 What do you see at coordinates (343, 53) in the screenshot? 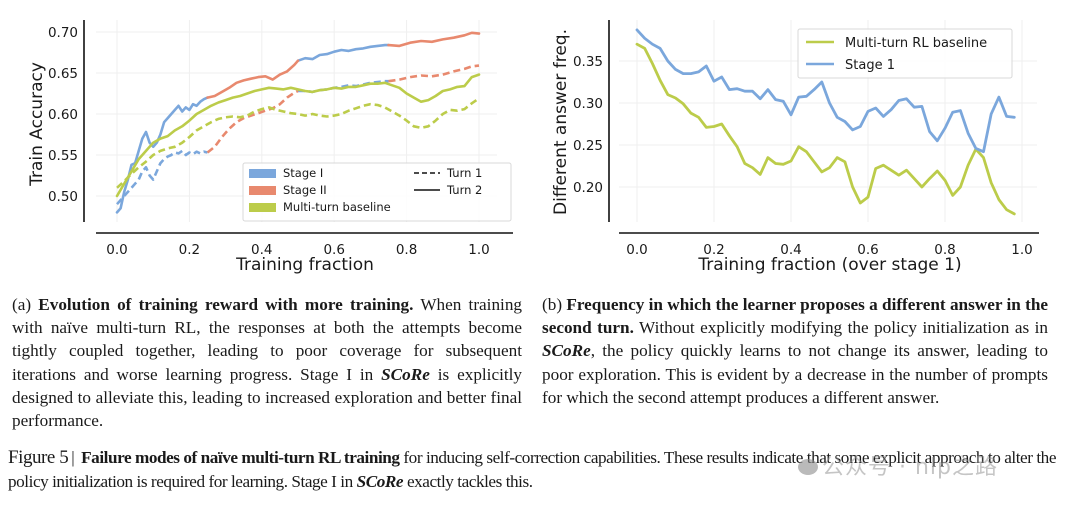
I see `series-line-stage-i-turn-2-continued` at bounding box center [343, 53].